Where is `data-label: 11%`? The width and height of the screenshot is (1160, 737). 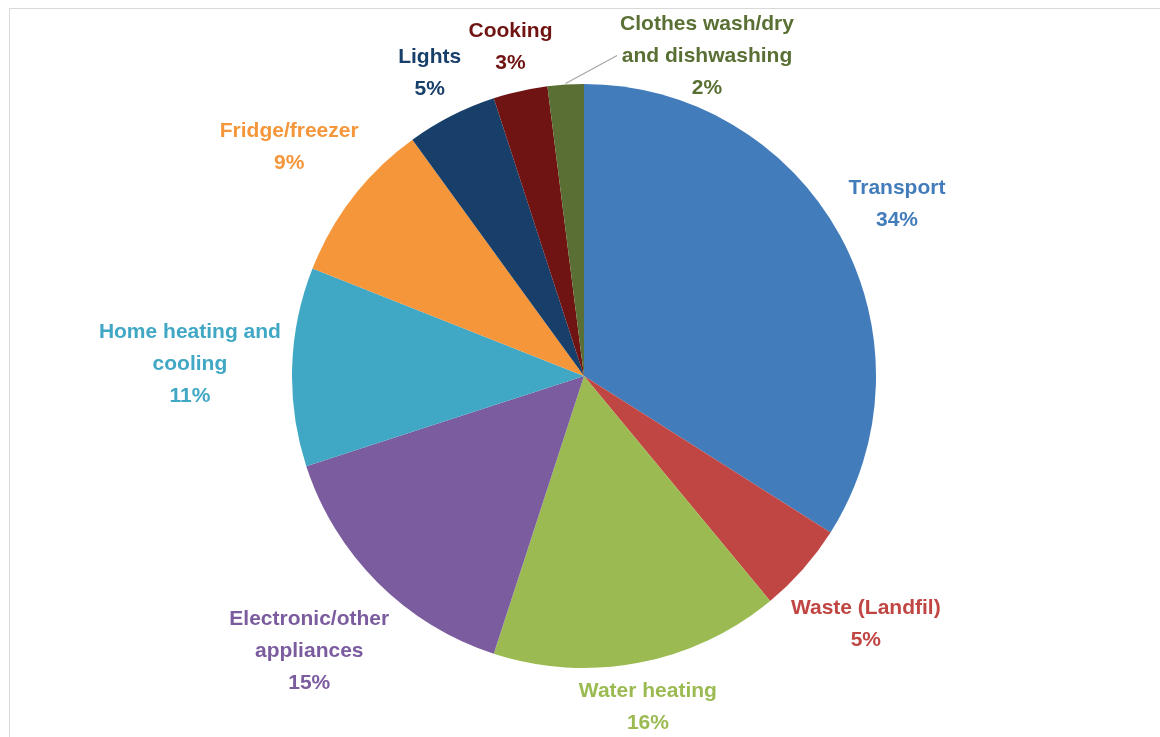 data-label: 11% is located at coordinates (190, 394).